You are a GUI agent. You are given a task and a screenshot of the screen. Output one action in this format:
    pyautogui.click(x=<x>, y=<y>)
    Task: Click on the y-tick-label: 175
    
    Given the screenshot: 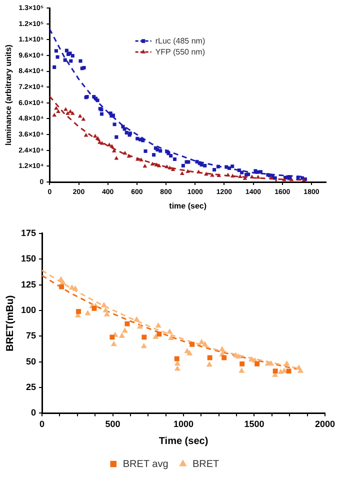 What is the action you would take?
    pyautogui.click(x=28, y=233)
    